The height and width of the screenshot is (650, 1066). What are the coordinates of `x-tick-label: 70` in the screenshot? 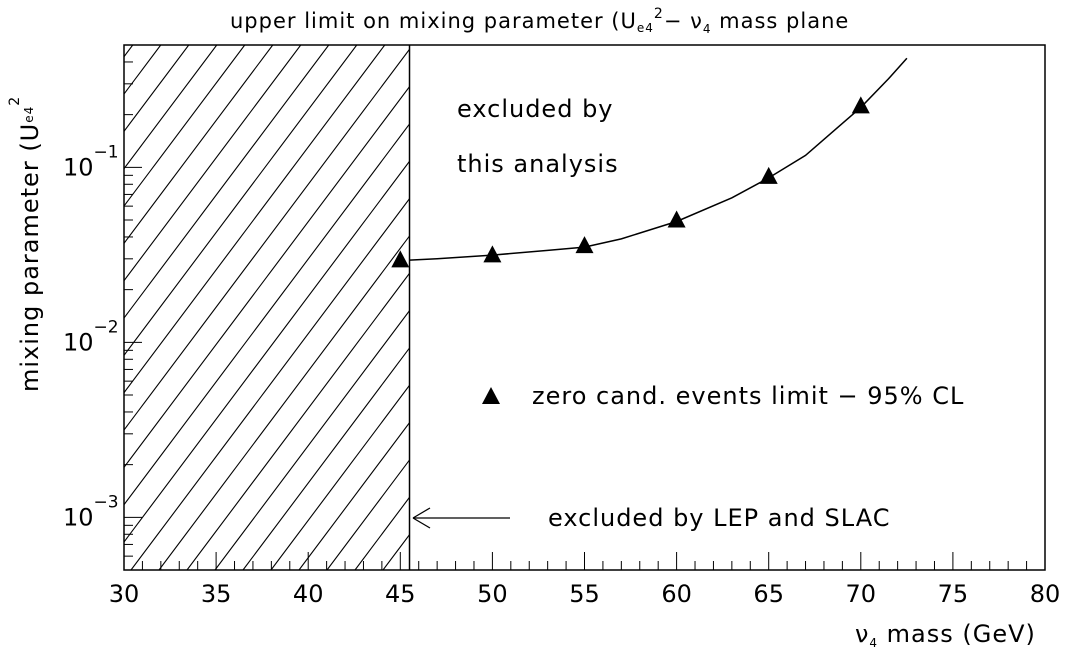 It's located at (861, 594).